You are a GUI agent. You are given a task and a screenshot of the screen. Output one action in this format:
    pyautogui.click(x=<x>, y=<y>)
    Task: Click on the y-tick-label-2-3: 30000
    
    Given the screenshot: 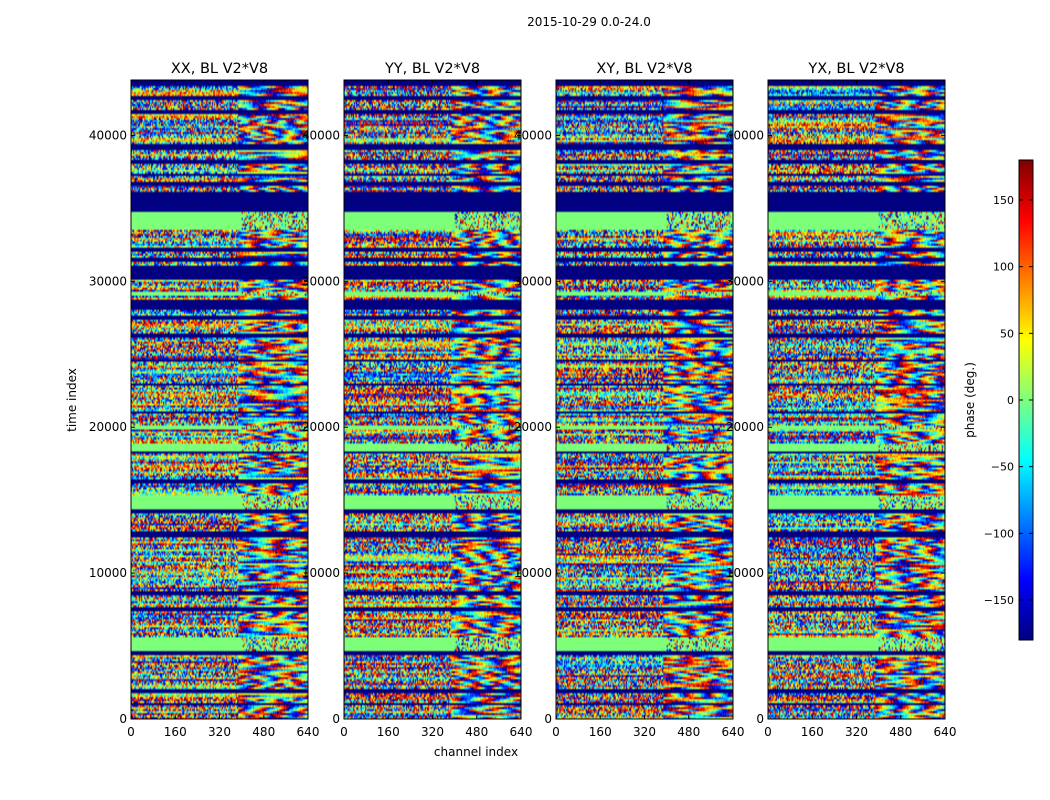 What is the action you would take?
    pyautogui.click(x=321, y=281)
    